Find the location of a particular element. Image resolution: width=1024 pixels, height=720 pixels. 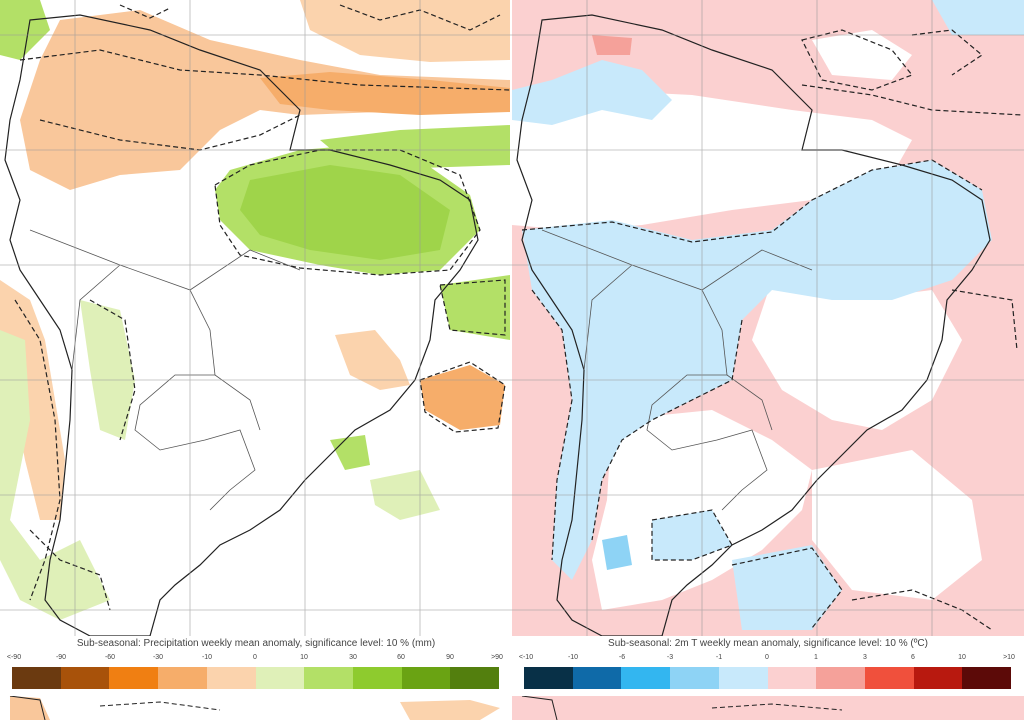

legend-tick: 30 is located at coordinates (353, 657).